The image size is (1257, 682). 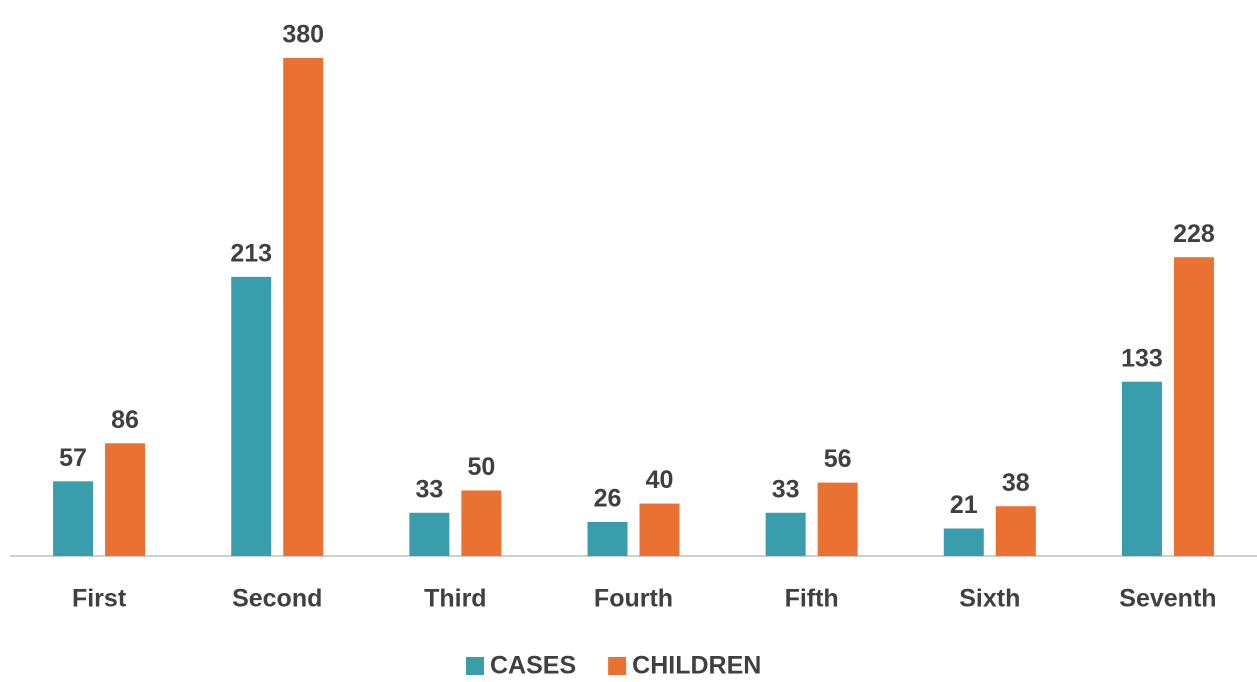 What do you see at coordinates (73, 458) in the screenshot?
I see `data-label: 57` at bounding box center [73, 458].